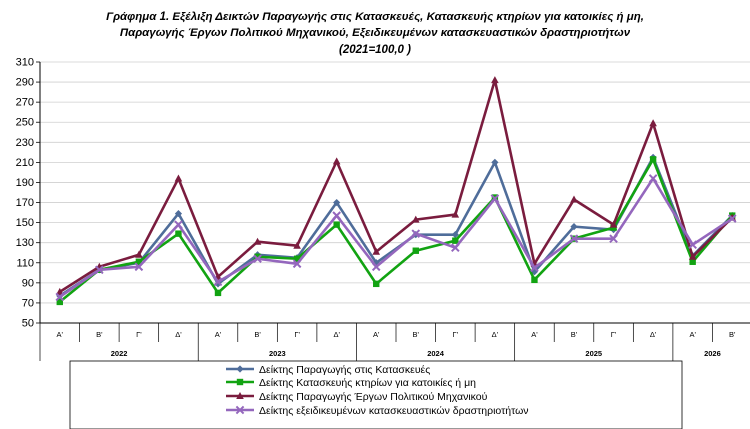 The image size is (750, 429). What do you see at coordinates (25, 223) in the screenshot?
I see `y-tick-label: 150` at bounding box center [25, 223].